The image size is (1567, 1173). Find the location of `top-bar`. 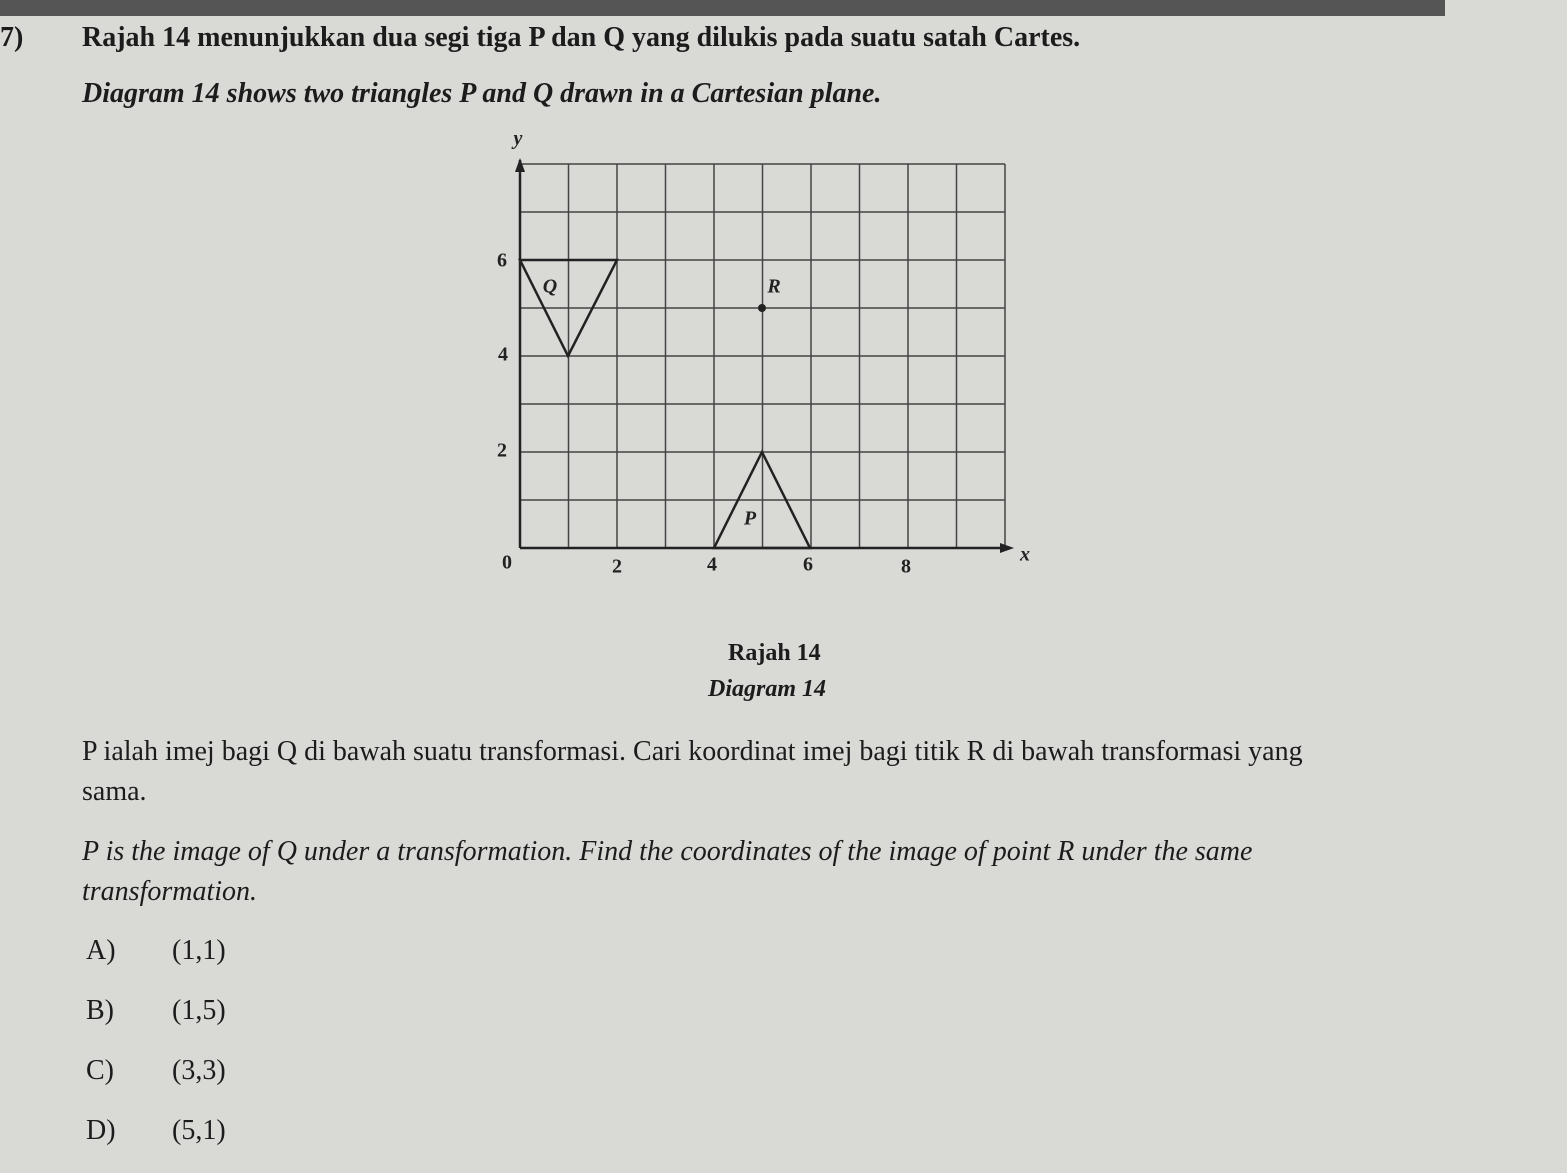

top-bar is located at coordinates (722, 8).